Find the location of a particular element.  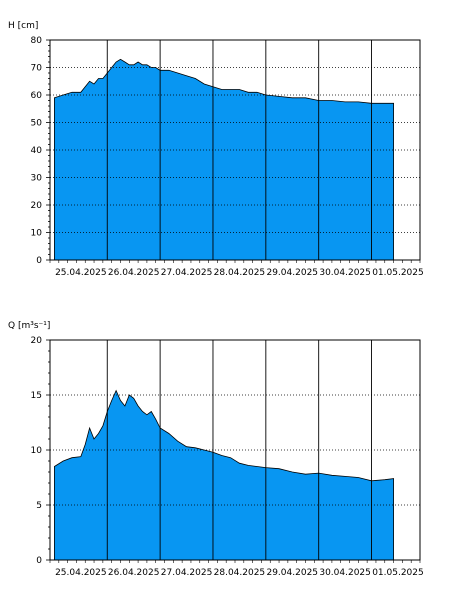

y-tick-label: 30 is located at coordinates (37, 179).